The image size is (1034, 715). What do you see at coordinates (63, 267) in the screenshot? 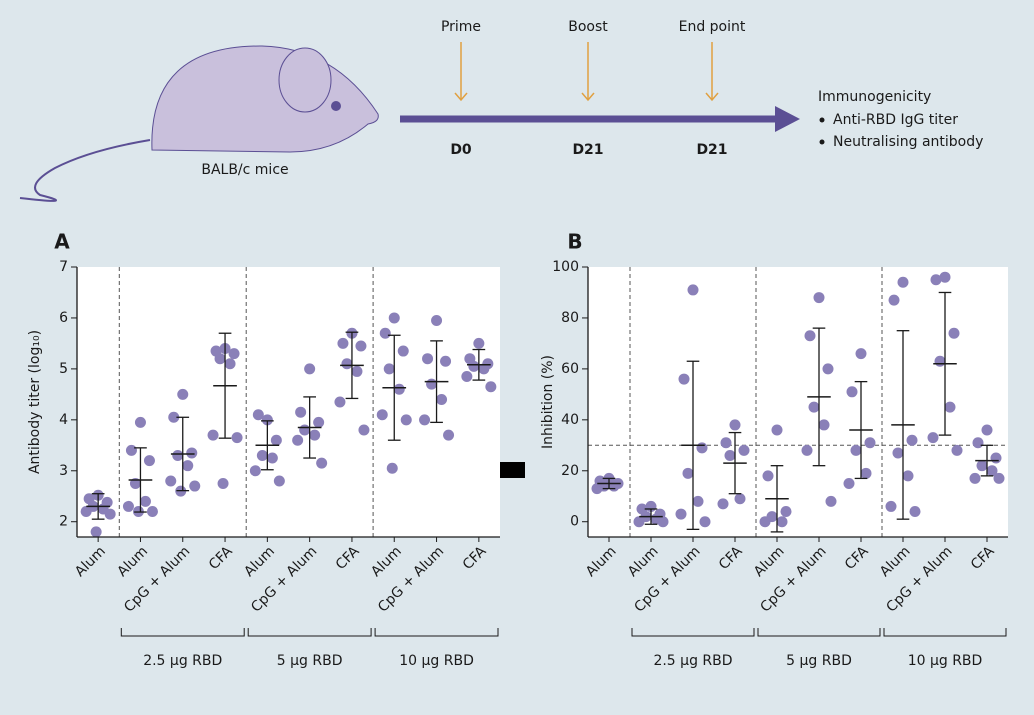
I see `y-tick-label: 7` at bounding box center [63, 267].